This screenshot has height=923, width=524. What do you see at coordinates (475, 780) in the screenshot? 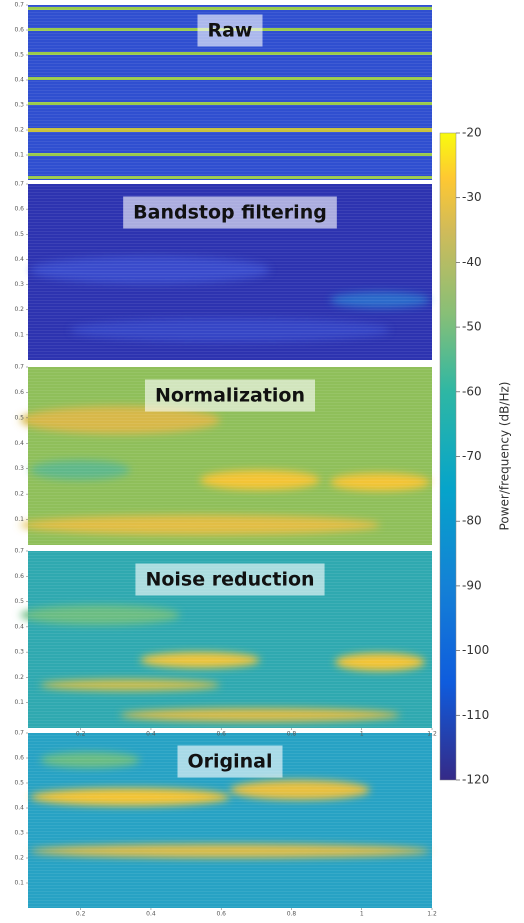
I see `colorbar-tick-label: -120` at bounding box center [475, 780].